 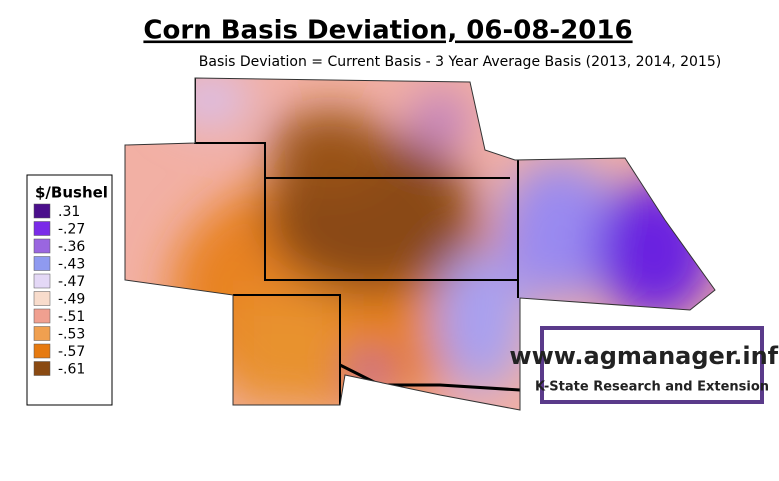 What do you see at coordinates (644, 356) in the screenshot?
I see `logo-url: www.agmanager.info` at bounding box center [644, 356].